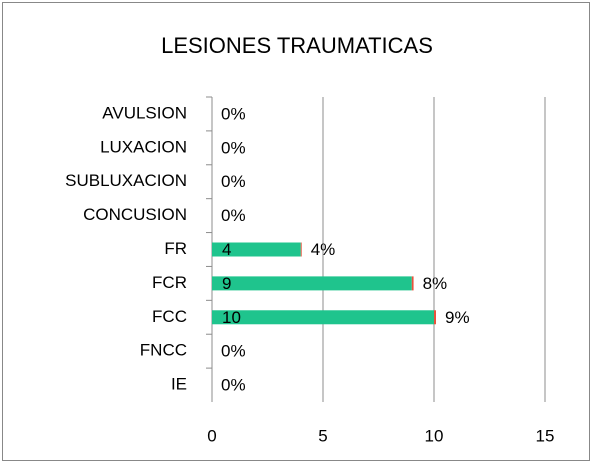 This screenshot has height=464, width=593. I want to click on data-label: 9, so click(226, 283).